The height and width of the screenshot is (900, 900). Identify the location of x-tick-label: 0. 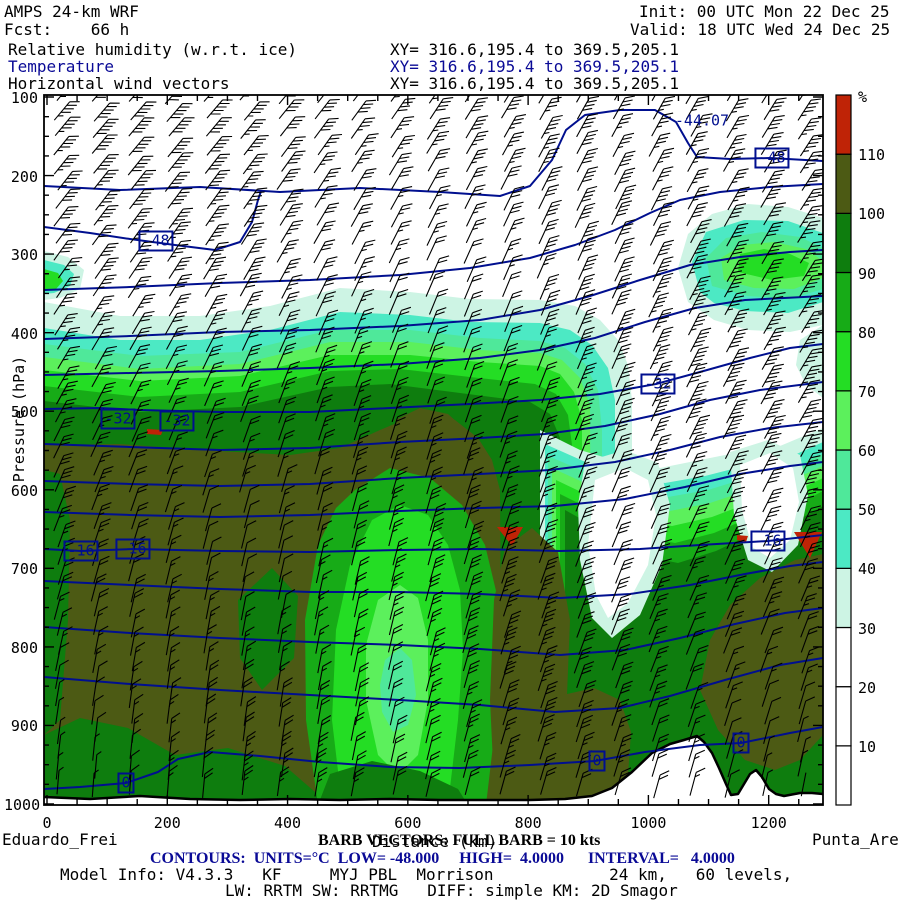
(47, 823).